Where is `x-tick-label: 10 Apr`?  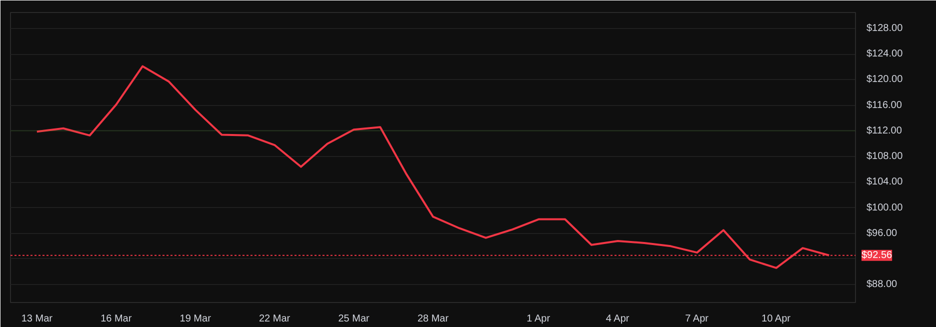
x-tick-label: 10 Apr is located at coordinates (777, 319).